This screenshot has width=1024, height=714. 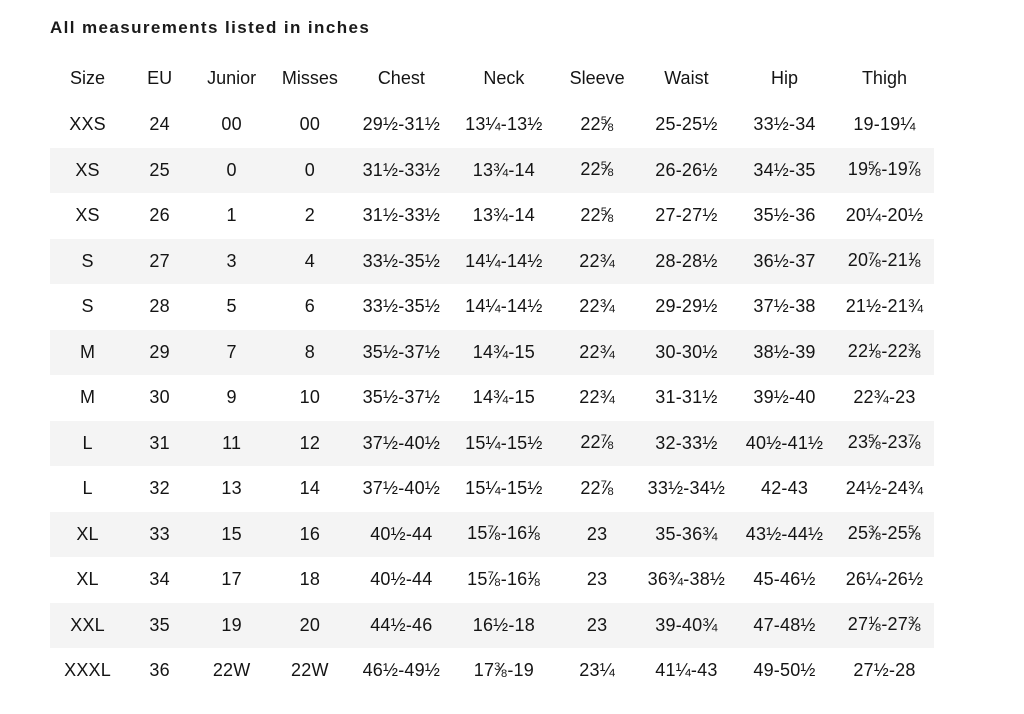 What do you see at coordinates (784, 124) in the screenshot?
I see `cell-hip: 33½-34` at bounding box center [784, 124].